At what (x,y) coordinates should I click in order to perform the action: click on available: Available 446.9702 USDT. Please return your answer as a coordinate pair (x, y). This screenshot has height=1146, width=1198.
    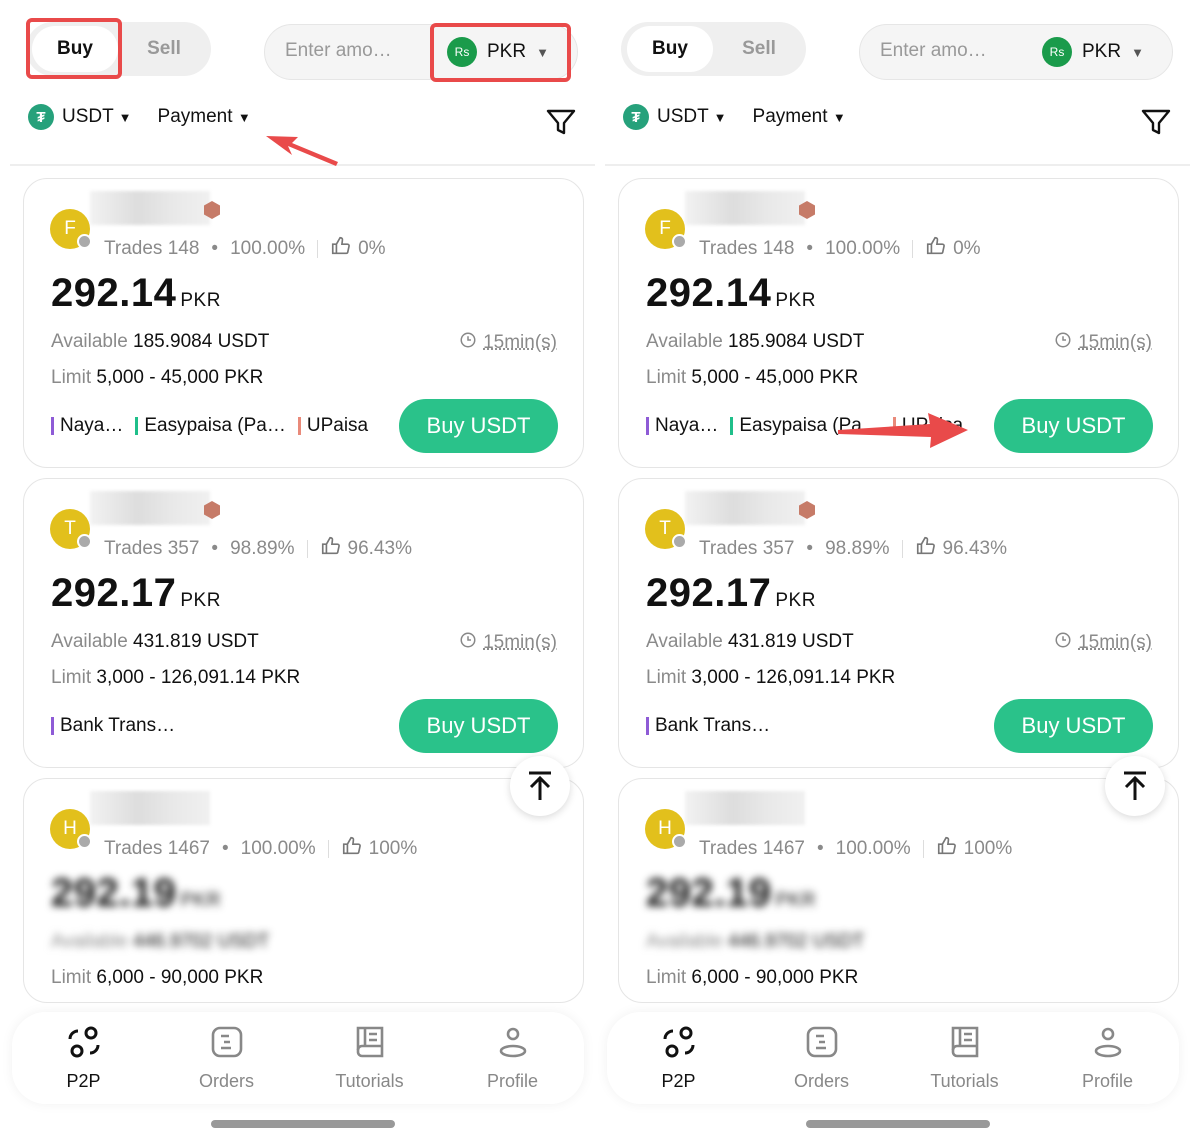
    Looking at the image, I should click on (755, 941).